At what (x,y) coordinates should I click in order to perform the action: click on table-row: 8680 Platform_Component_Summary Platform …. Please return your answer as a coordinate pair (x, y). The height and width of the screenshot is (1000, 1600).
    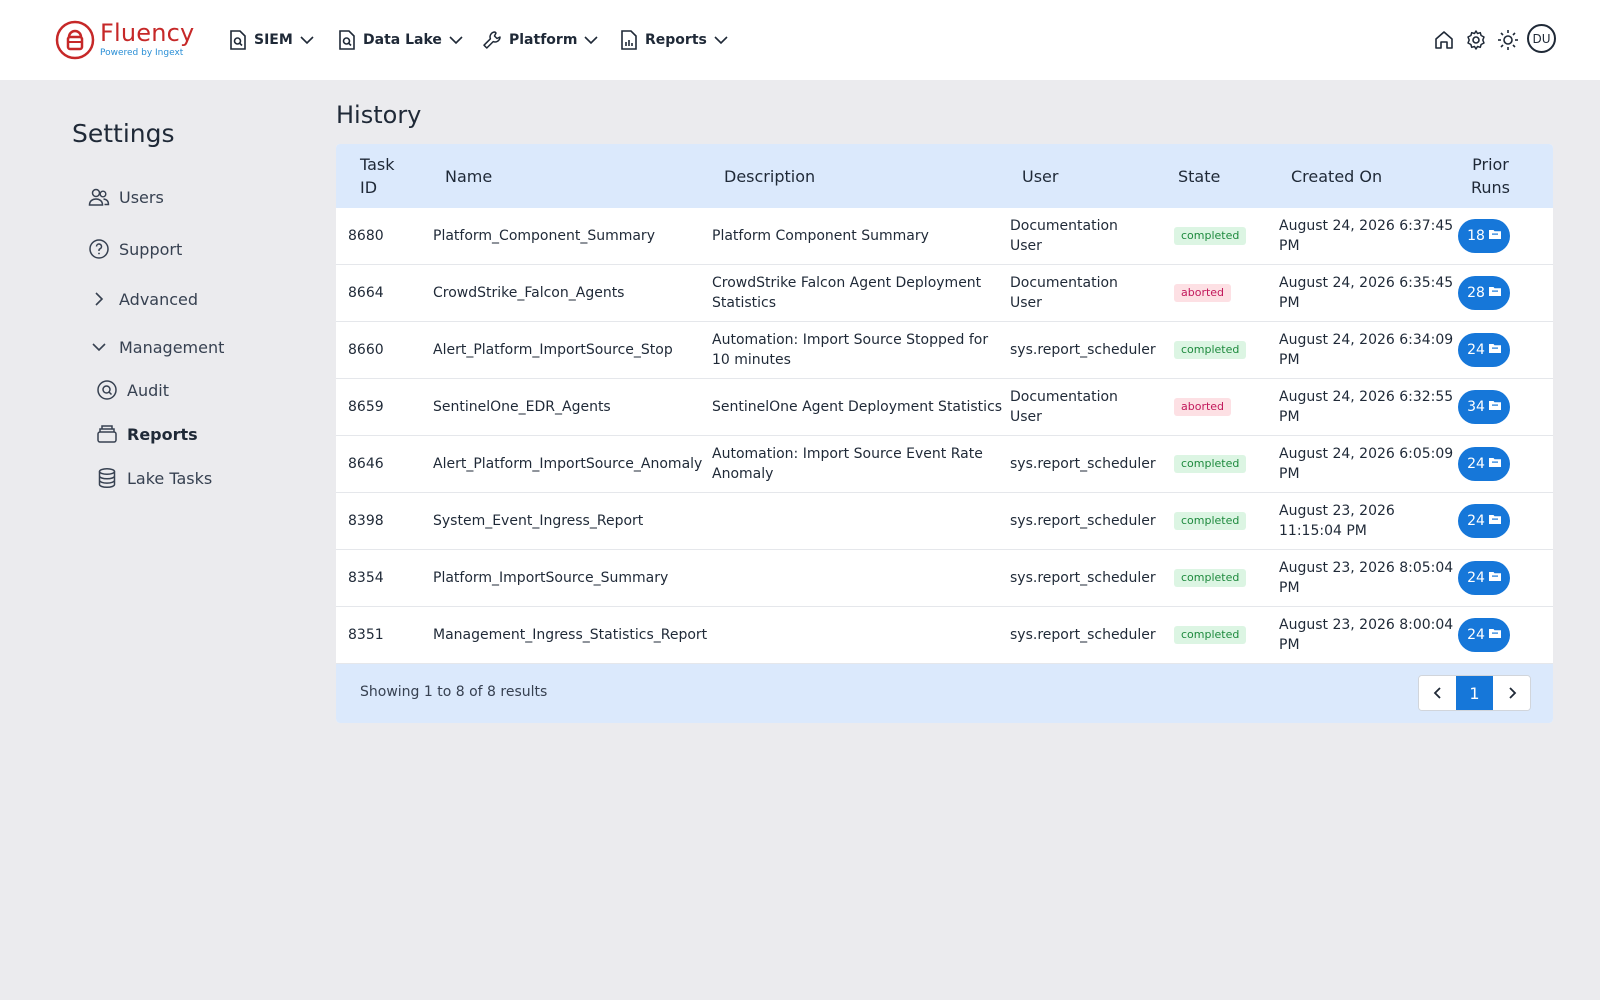
    Looking at the image, I should click on (944, 236).